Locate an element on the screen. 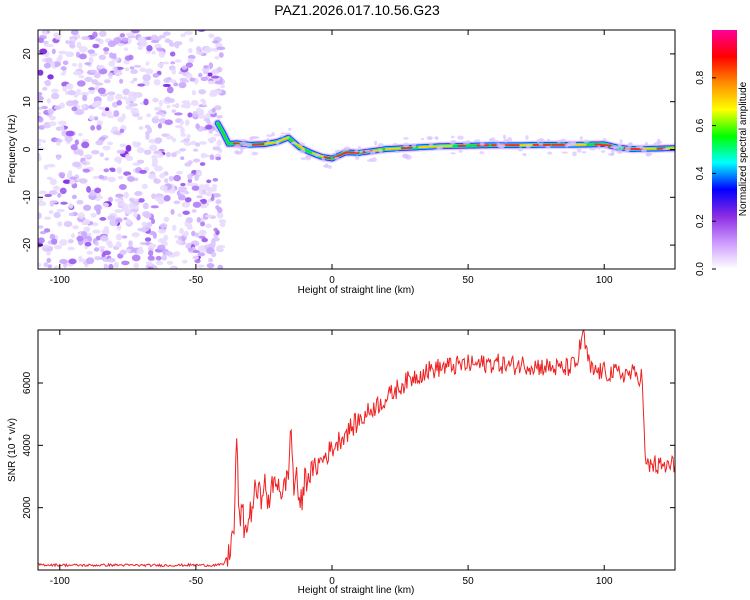  colorbar-gradient is located at coordinates (724, 149).